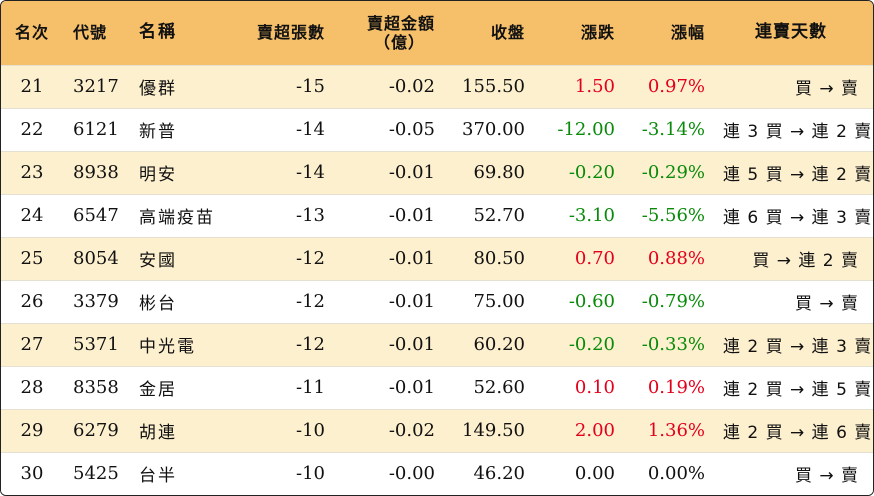  What do you see at coordinates (507, 33) in the screenshot?
I see `header-close: 收盤` at bounding box center [507, 33].